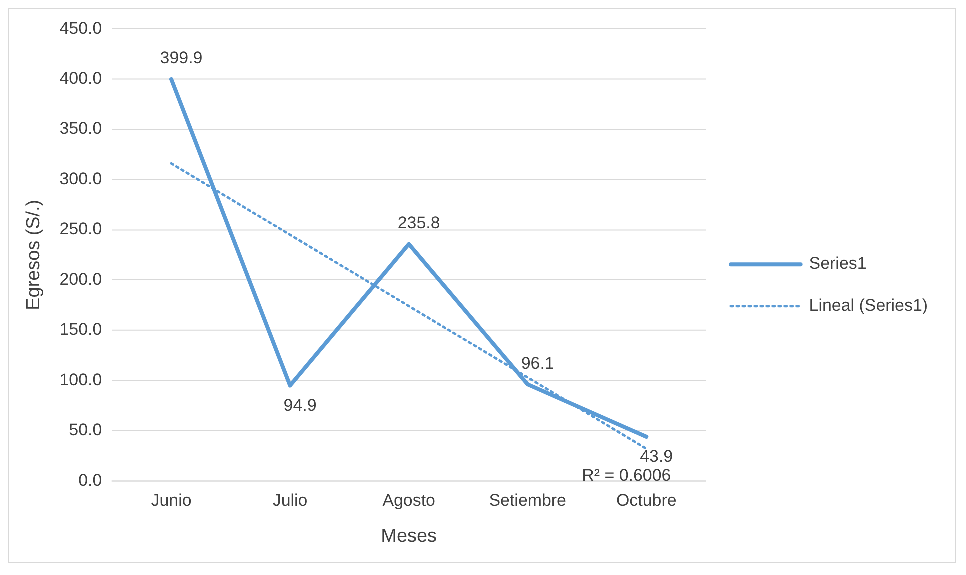  I want to click on annotation: R² = 0.6006, so click(627, 475).